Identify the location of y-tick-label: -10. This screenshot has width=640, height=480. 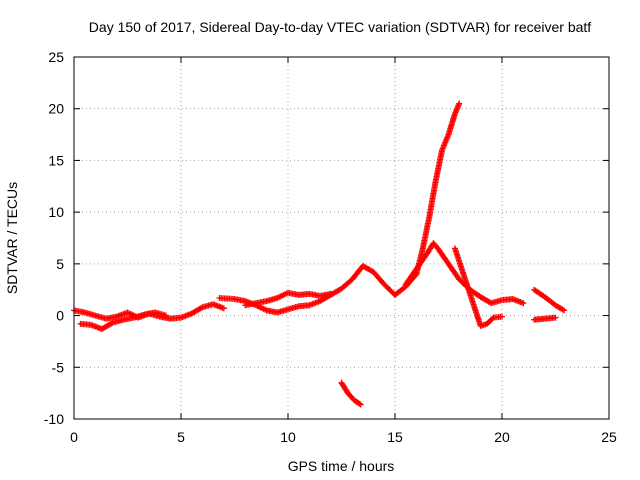
(54, 419).